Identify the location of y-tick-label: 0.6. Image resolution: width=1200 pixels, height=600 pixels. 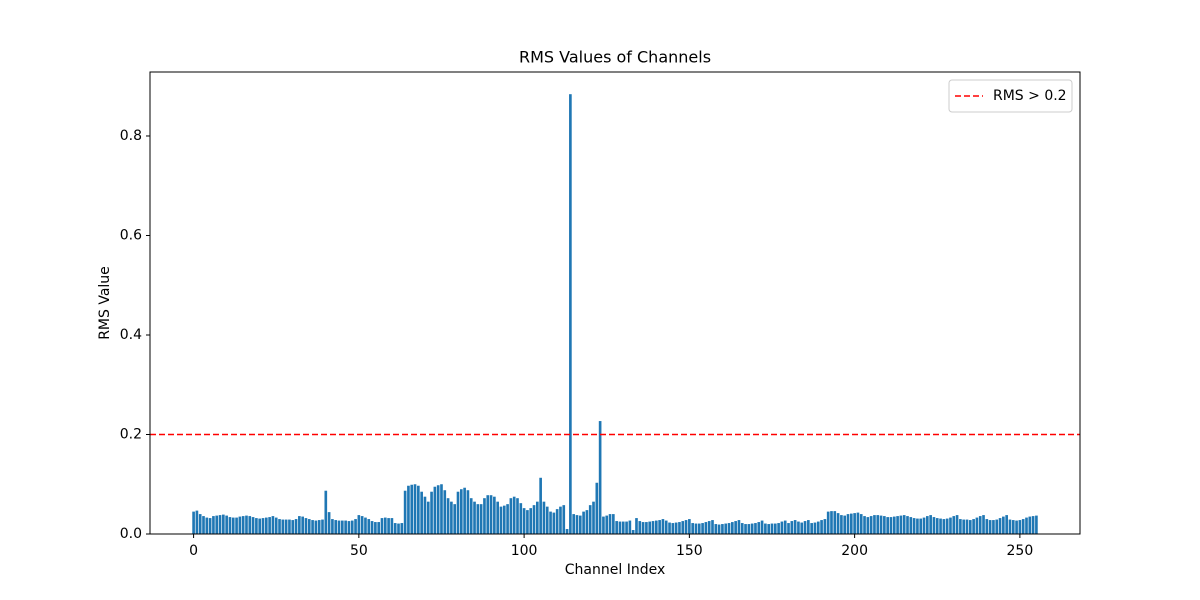
(131, 235).